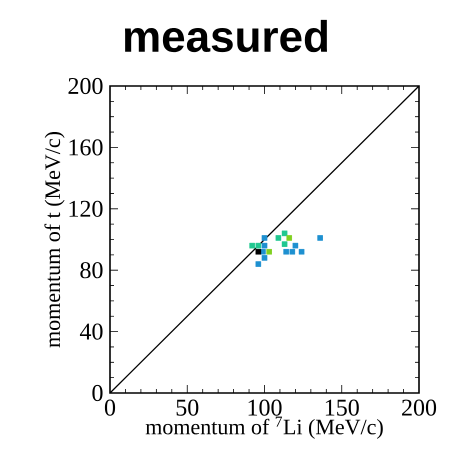 Image resolution: width=453 pixels, height=476 pixels. Describe the element at coordinates (86, 147) in the screenshot. I see `y-tick-label: 160` at that location.